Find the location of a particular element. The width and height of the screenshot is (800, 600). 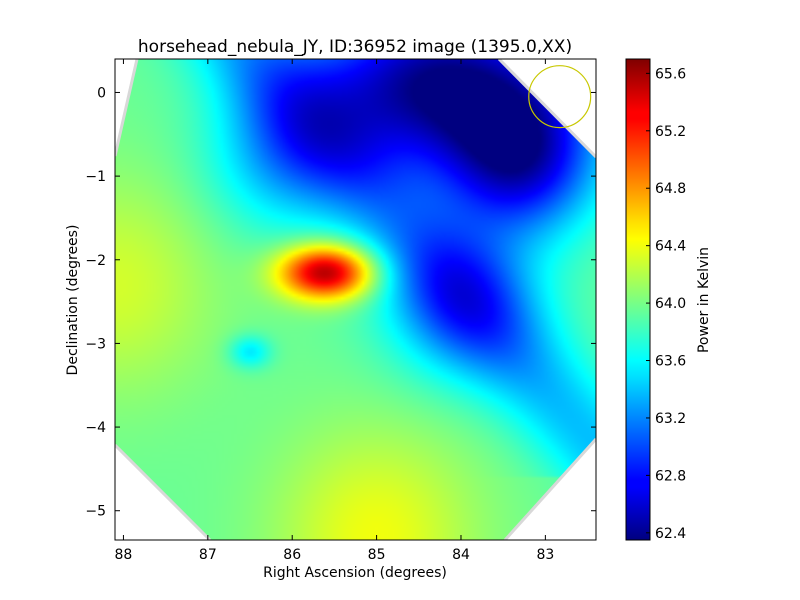

y-tick-label: −1 is located at coordinates (95, 177).